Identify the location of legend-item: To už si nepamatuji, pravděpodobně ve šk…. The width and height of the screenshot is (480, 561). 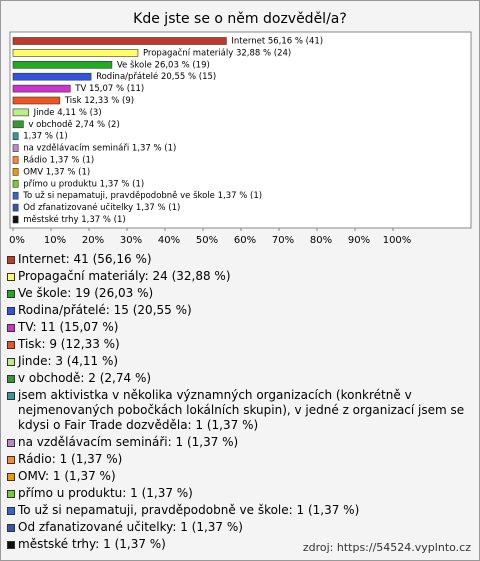
(238, 510).